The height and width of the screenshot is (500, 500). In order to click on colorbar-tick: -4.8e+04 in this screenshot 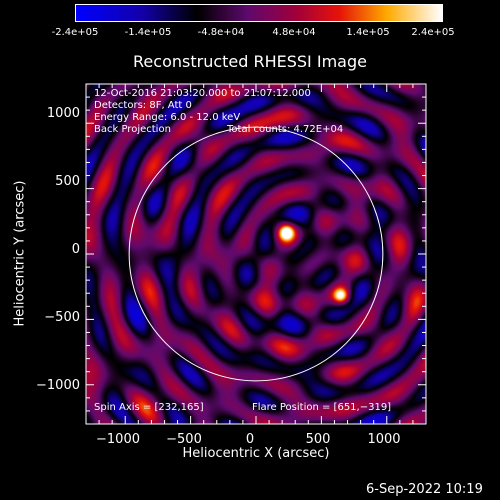, I will do `click(221, 32)`.